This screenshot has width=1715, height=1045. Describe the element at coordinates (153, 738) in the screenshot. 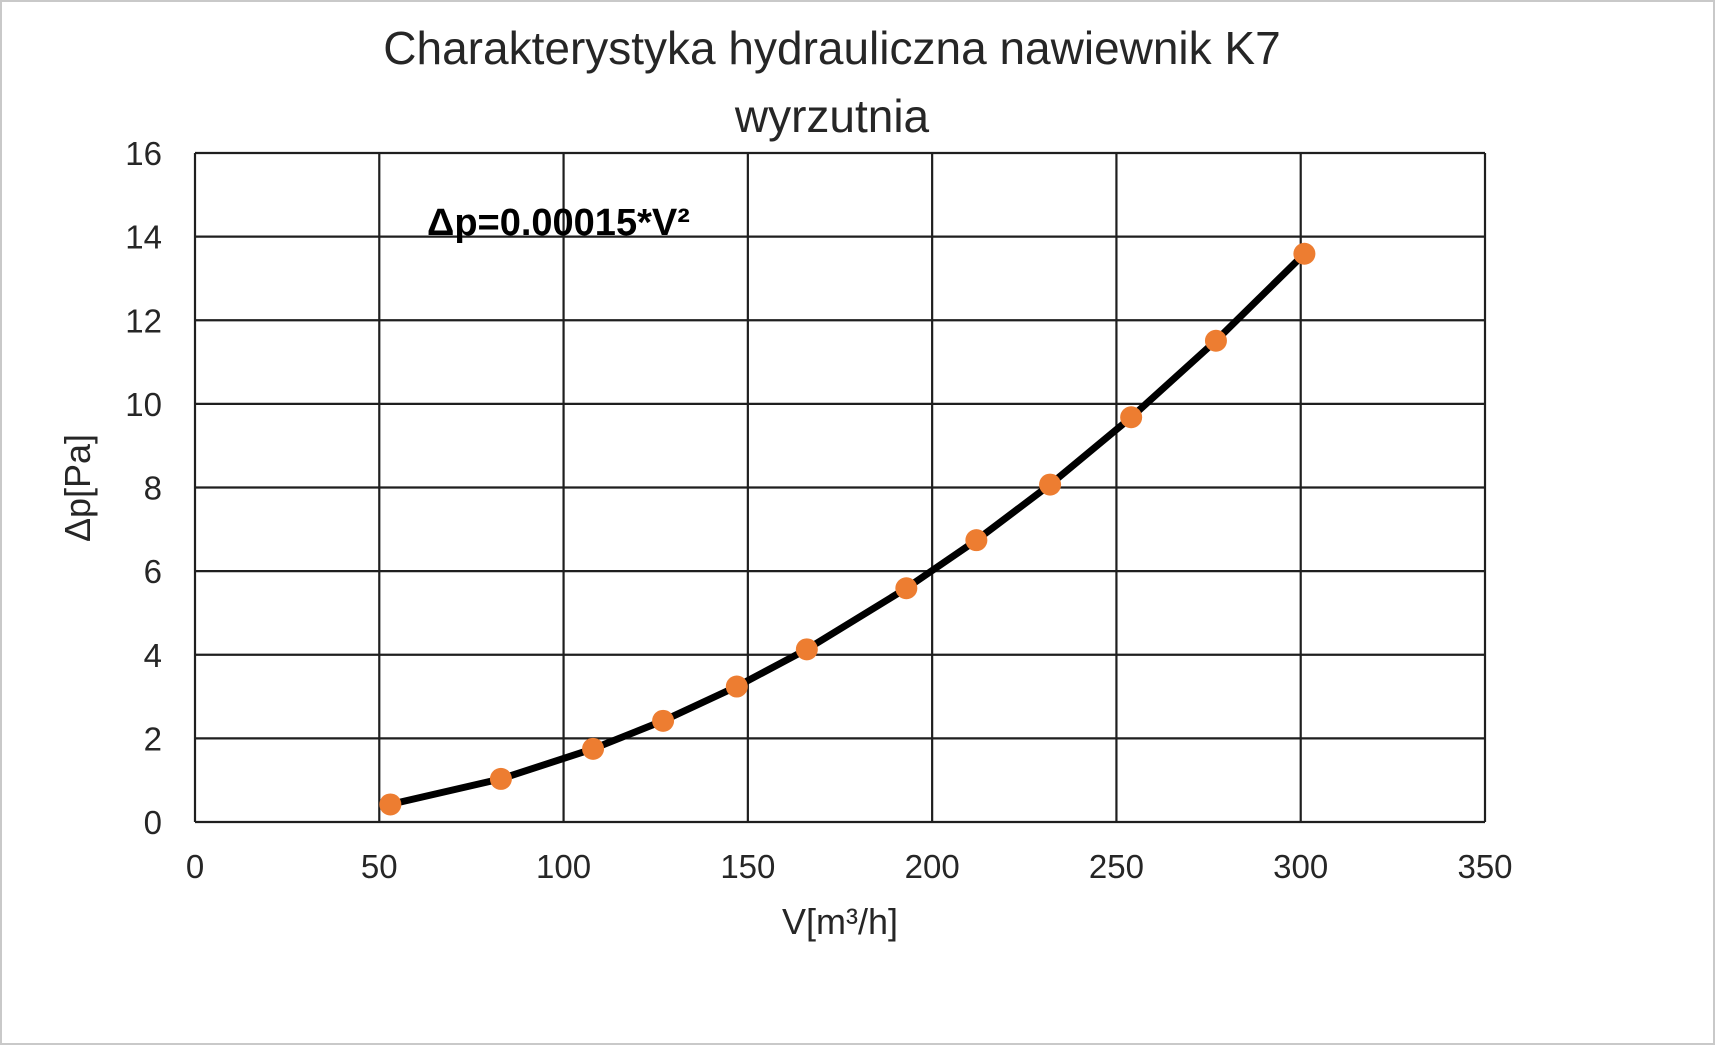

I see `y-tick-label: 2` at that location.